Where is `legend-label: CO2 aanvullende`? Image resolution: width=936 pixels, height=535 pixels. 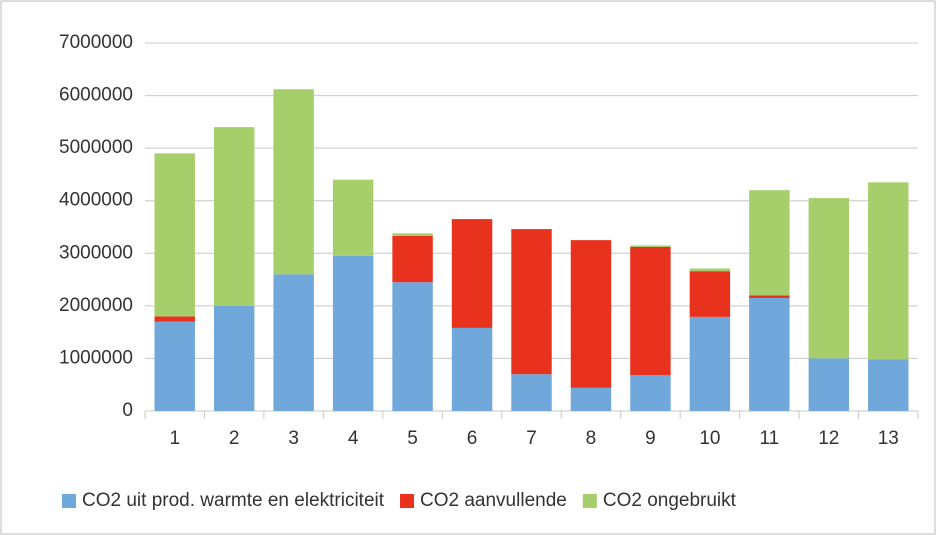
legend-label: CO2 aanvullende is located at coordinates (493, 500).